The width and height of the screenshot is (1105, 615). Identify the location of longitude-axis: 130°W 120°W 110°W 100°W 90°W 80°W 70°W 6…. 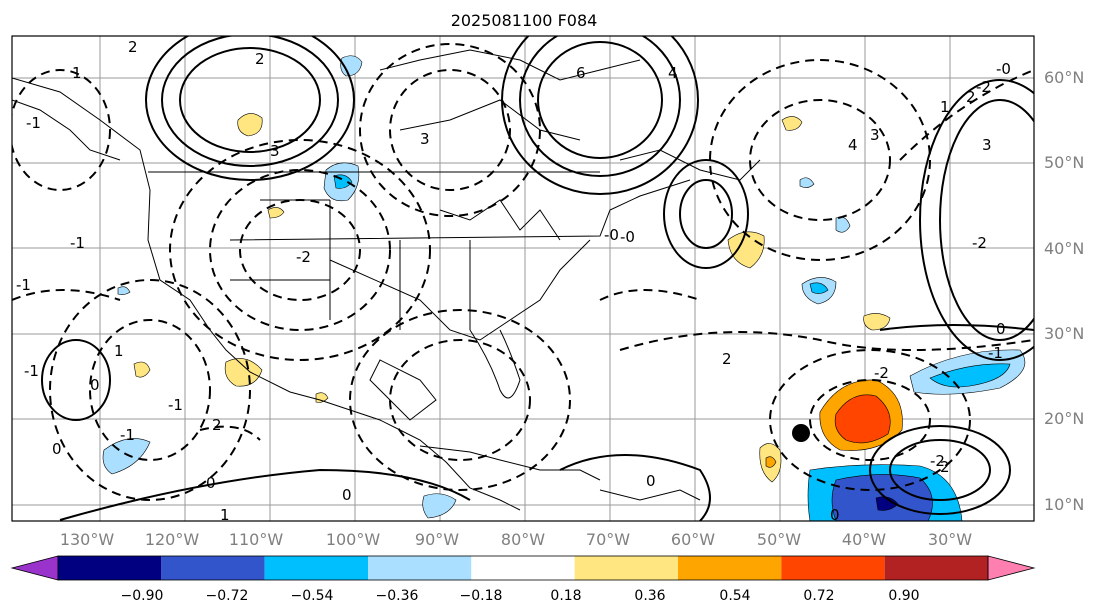
(516, 539).